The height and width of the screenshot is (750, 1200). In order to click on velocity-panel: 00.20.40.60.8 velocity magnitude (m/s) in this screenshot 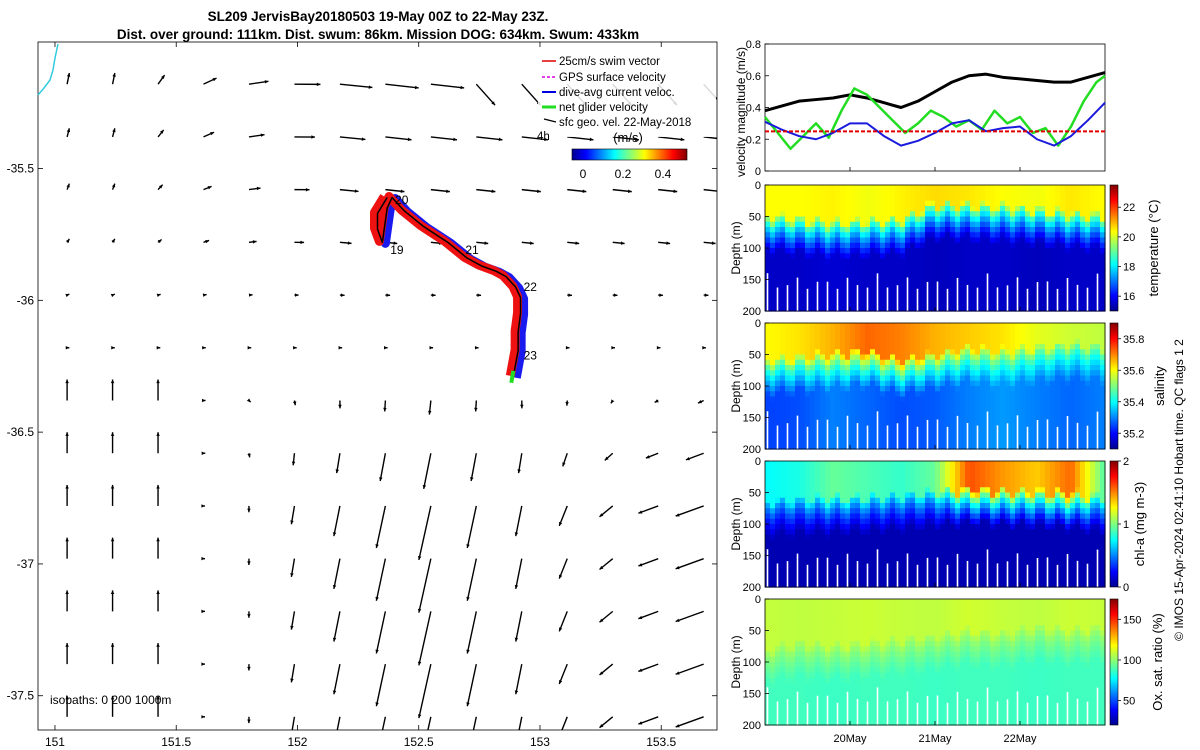, I will do `click(920, 108)`.